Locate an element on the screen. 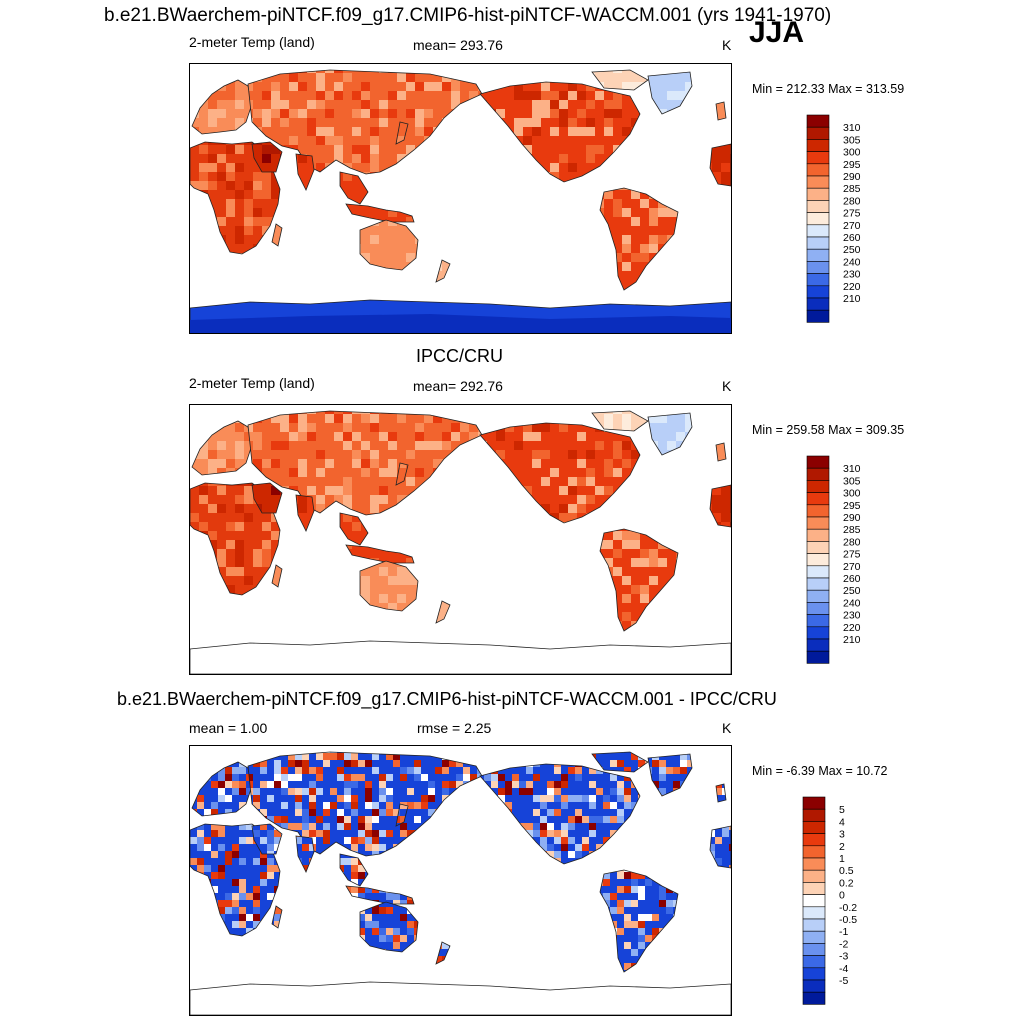  panel2-variable-label: 2-meter Temp (land) is located at coordinates (252, 383).